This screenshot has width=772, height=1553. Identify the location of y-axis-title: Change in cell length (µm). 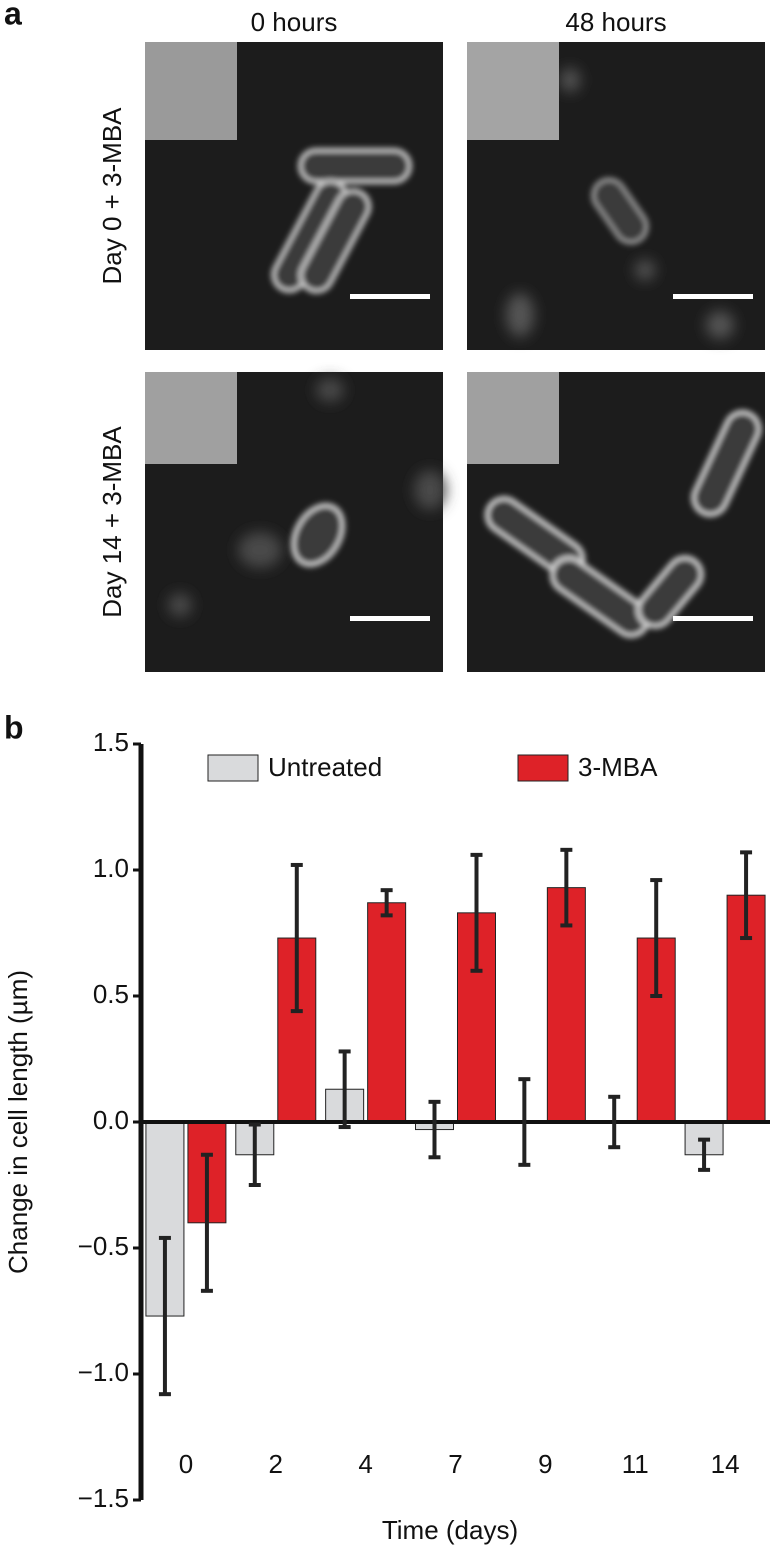
(18, 1122).